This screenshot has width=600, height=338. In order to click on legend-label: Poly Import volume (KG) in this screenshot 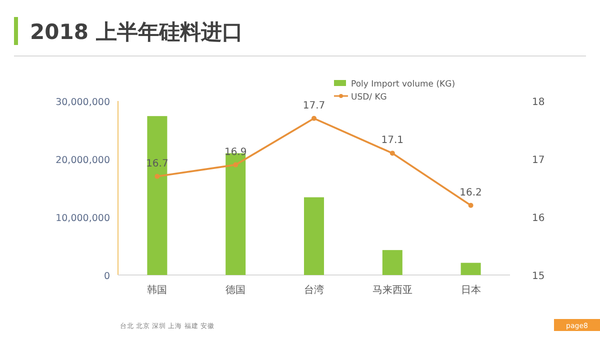, I will do `click(403, 85)`.